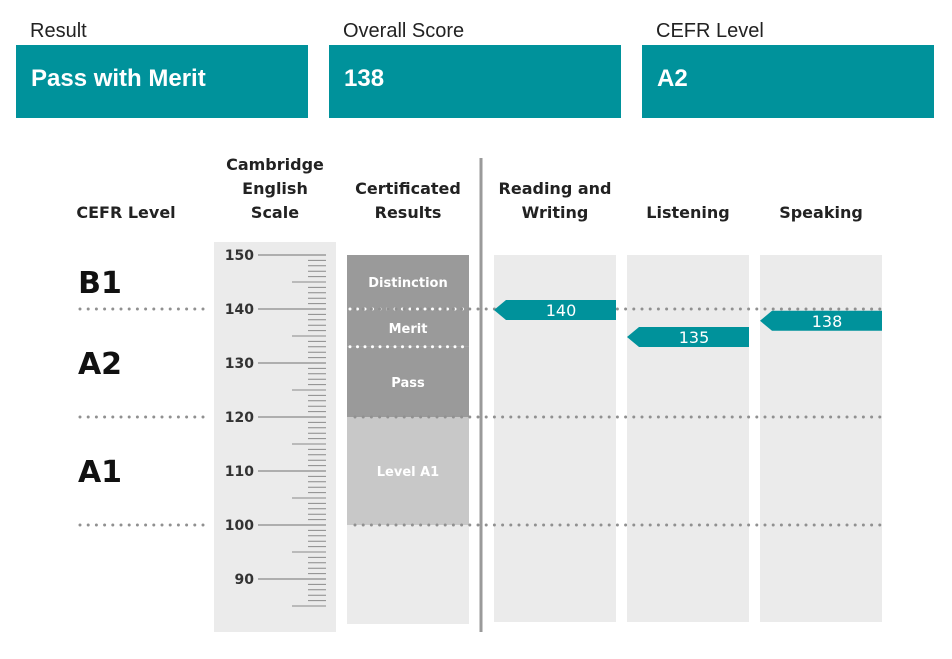 The height and width of the screenshot is (659, 952). I want to click on band-merit, so click(408, 328).